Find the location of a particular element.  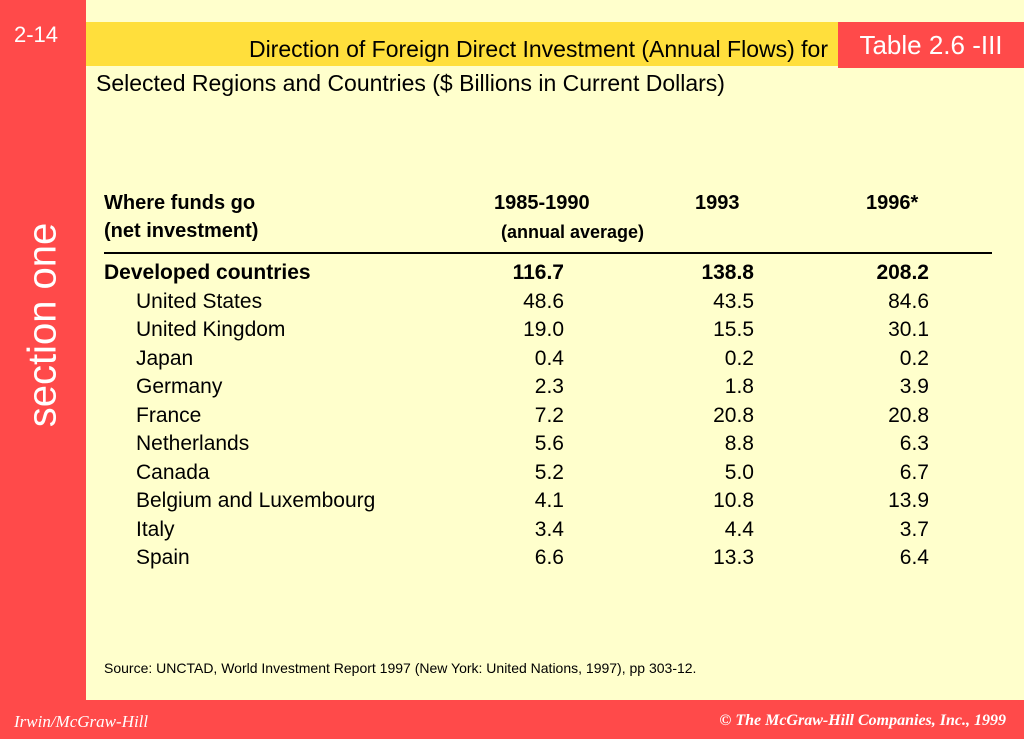

table-row: Canada 5.2 5.0 6.7 is located at coordinates (549, 475).